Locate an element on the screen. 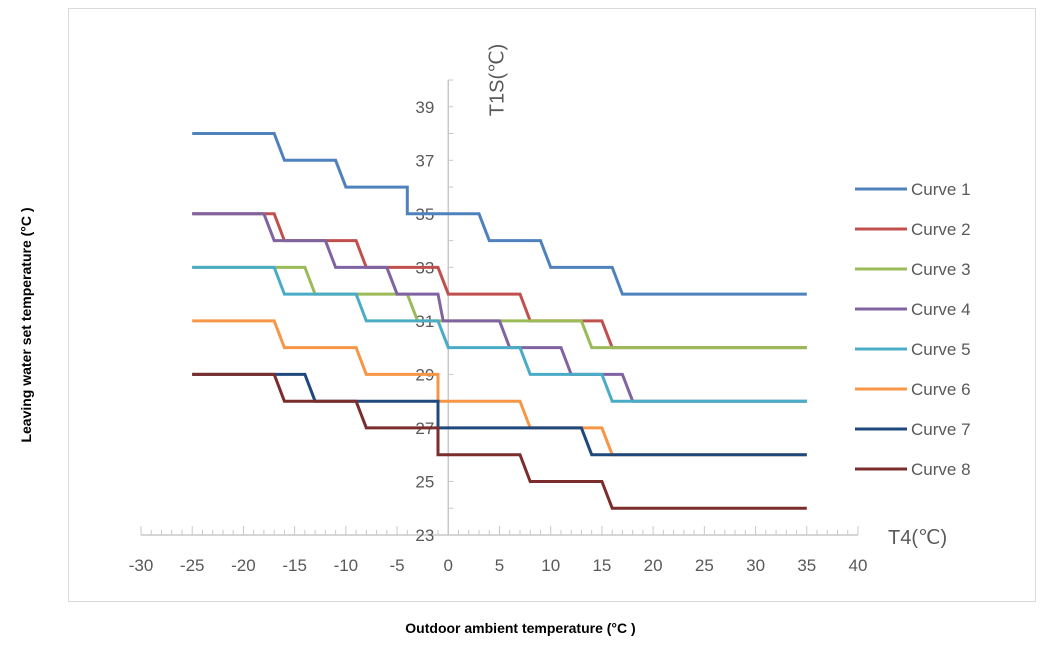 This screenshot has width=1041, height=652. x-tick-label: 5 is located at coordinates (499, 565).